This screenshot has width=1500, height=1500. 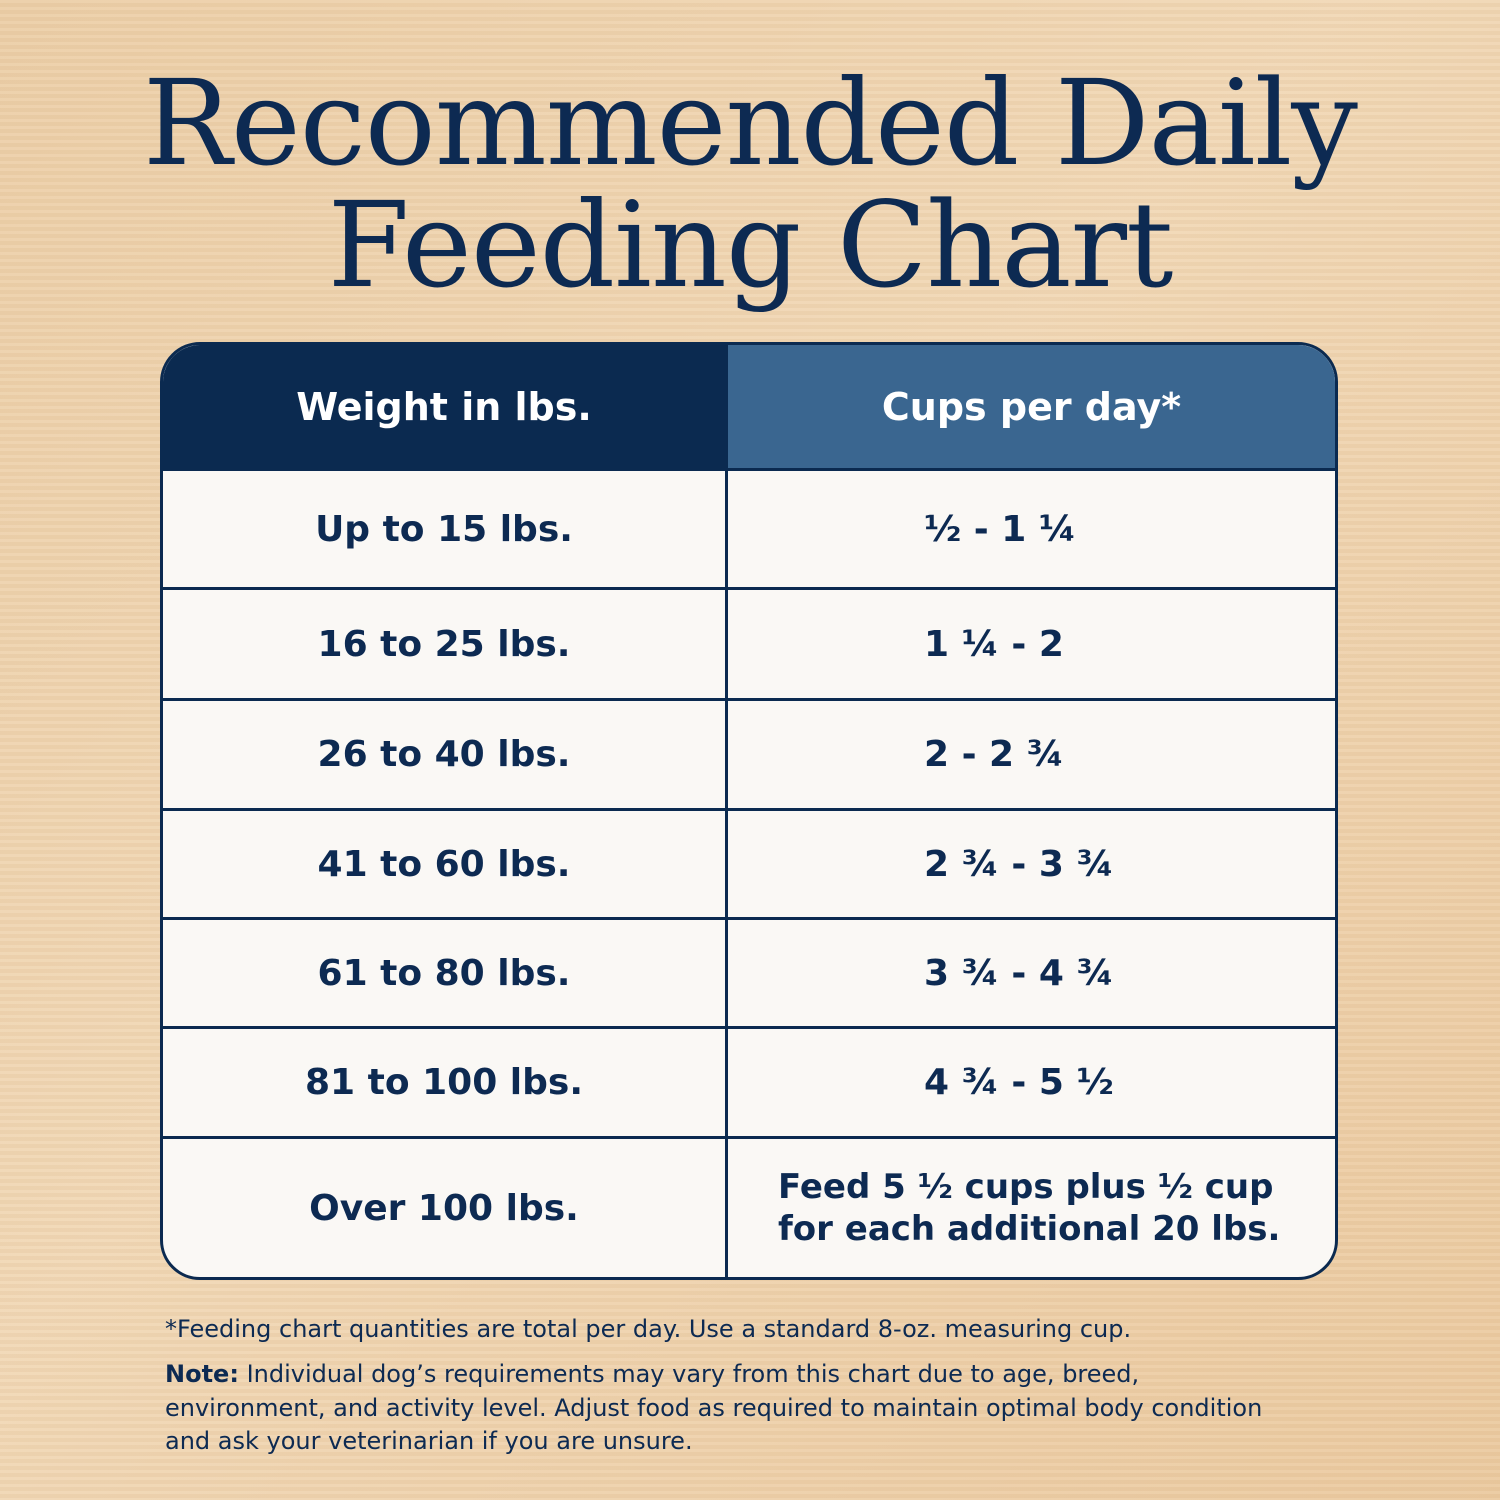 What do you see at coordinates (1031, 527) in the screenshot?
I see `cups-cell: ½ - 1 ¼` at bounding box center [1031, 527].